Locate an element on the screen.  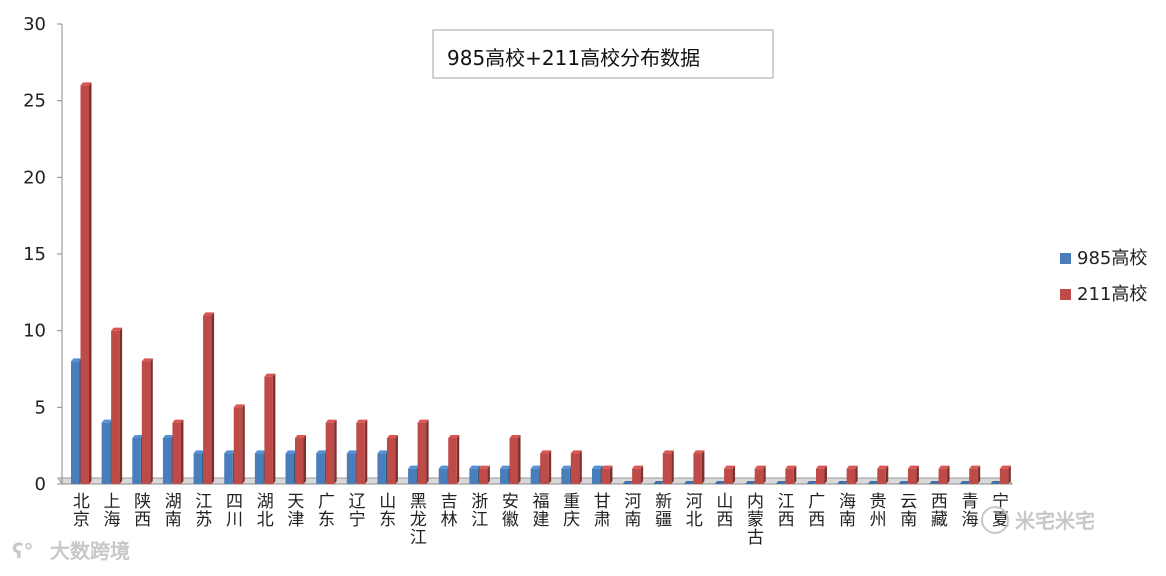
x-tick-label: 广东 is located at coordinates (326, 511).